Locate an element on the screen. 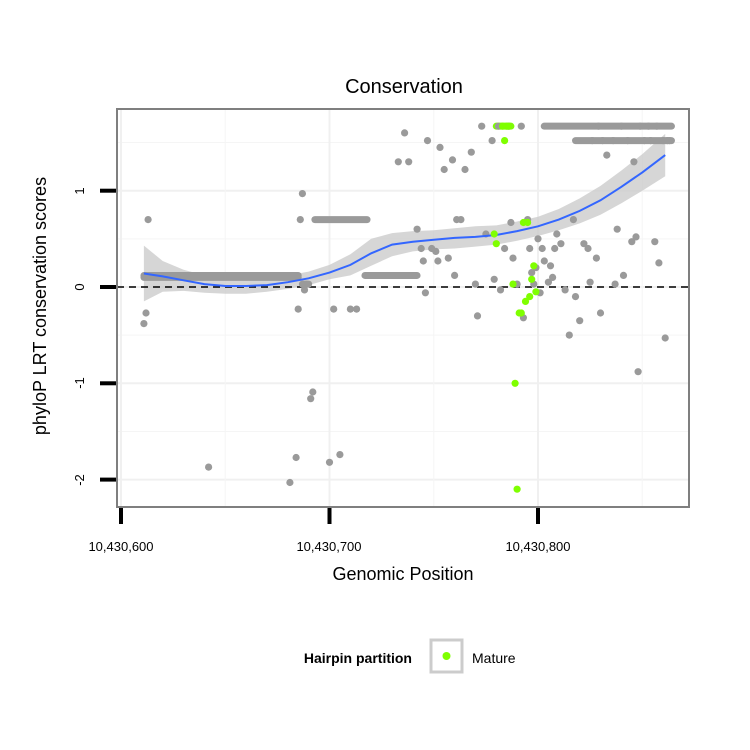 This screenshot has width=750, height=750. chart-title: Conservation is located at coordinates (404, 87).